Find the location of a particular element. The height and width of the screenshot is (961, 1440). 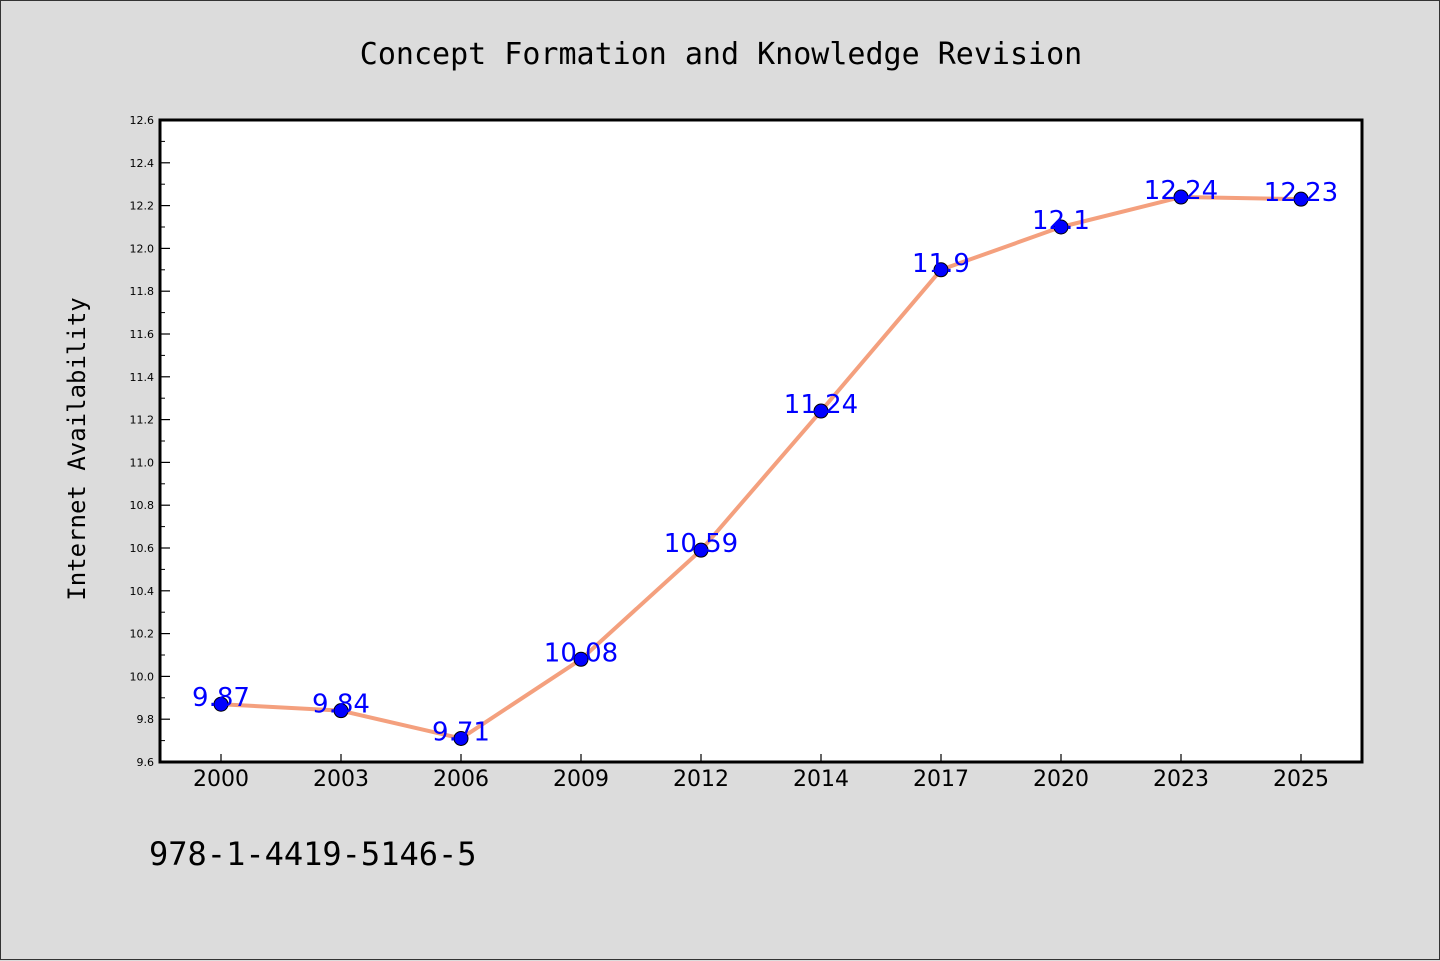

x-tick-label: 2017 is located at coordinates (941, 779).